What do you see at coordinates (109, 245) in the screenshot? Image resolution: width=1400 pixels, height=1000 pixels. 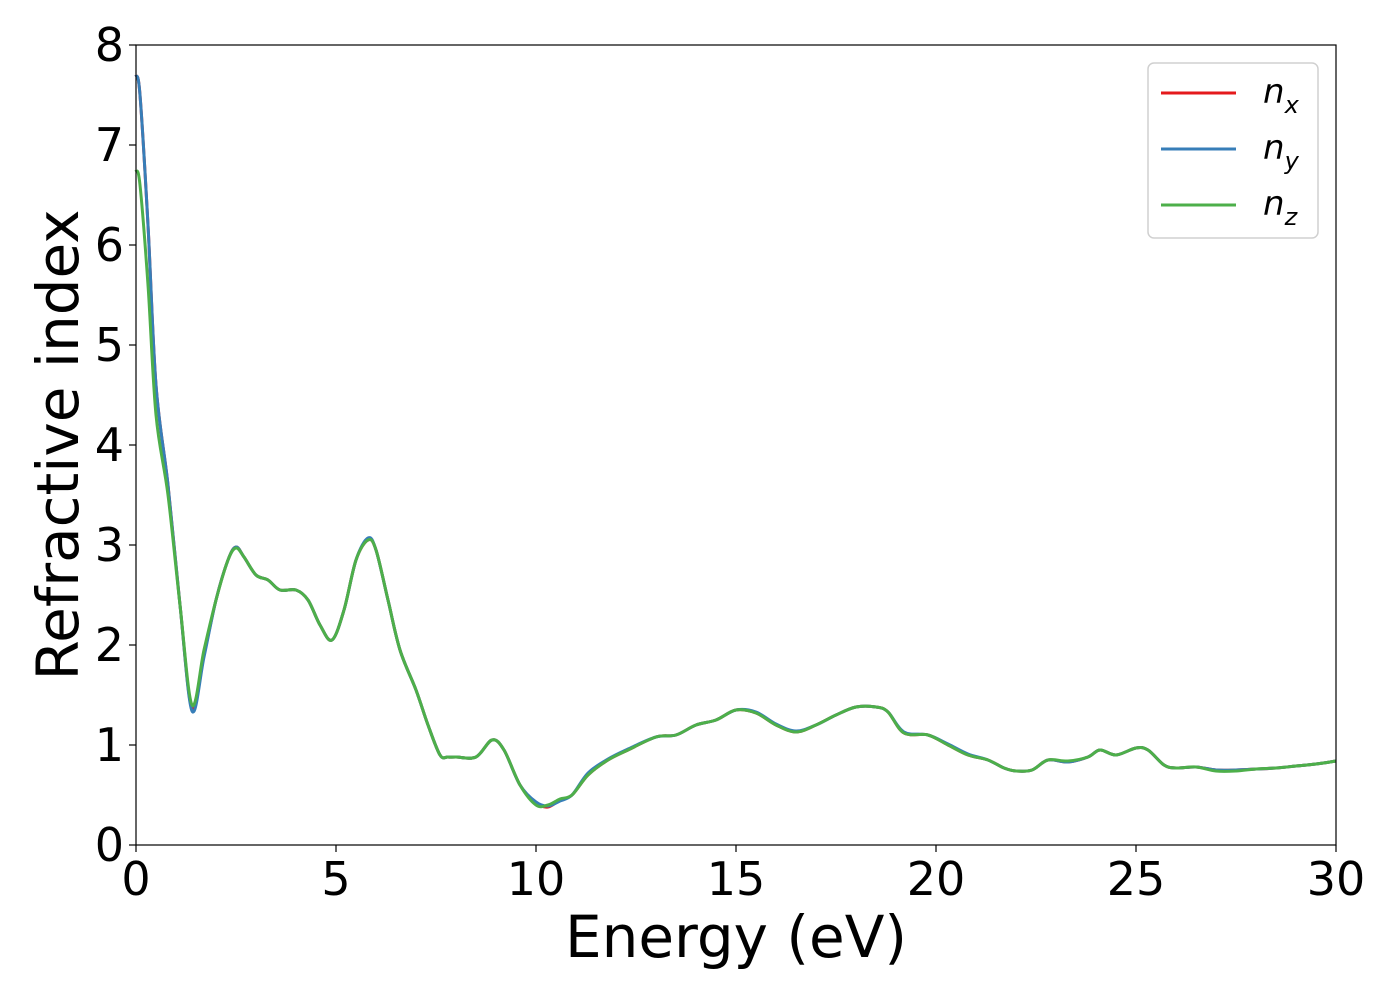 I see `y-tick-label: 6` at bounding box center [109, 245].